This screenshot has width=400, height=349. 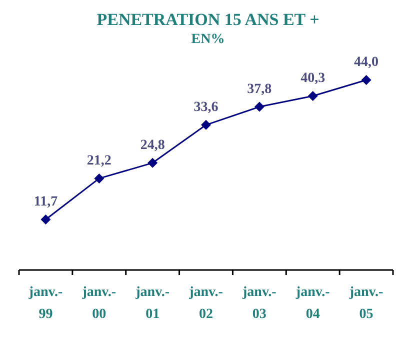 I want to click on x-tick-label: janv.-03, so click(x=259, y=303).